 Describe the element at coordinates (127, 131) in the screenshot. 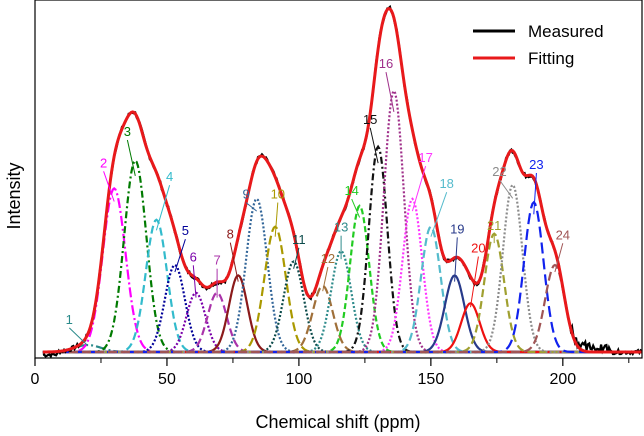

I see `peak-label-3: 3` at that location.